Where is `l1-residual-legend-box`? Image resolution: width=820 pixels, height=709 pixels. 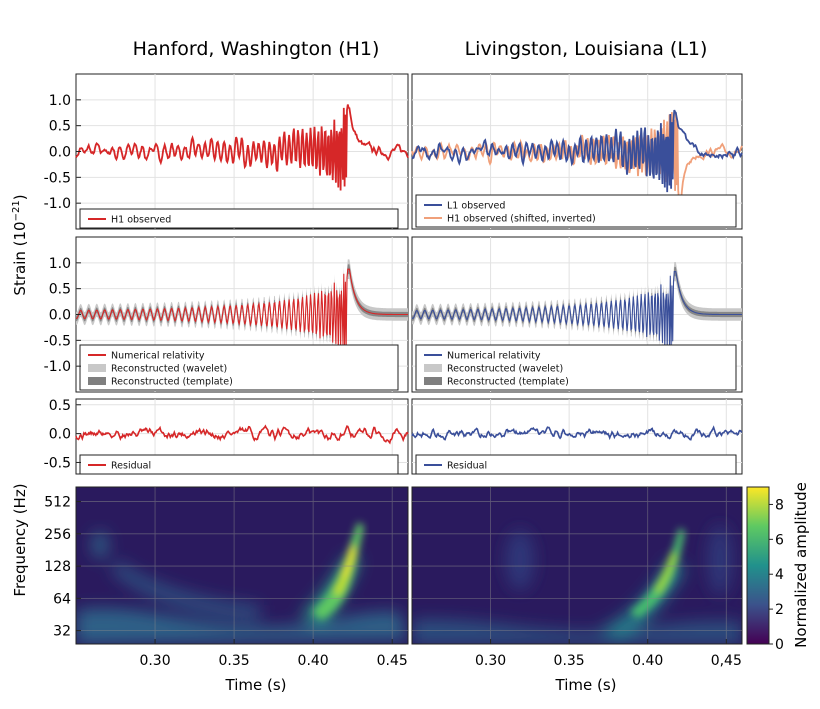
l1-residual-legend-box is located at coordinates (576, 464).